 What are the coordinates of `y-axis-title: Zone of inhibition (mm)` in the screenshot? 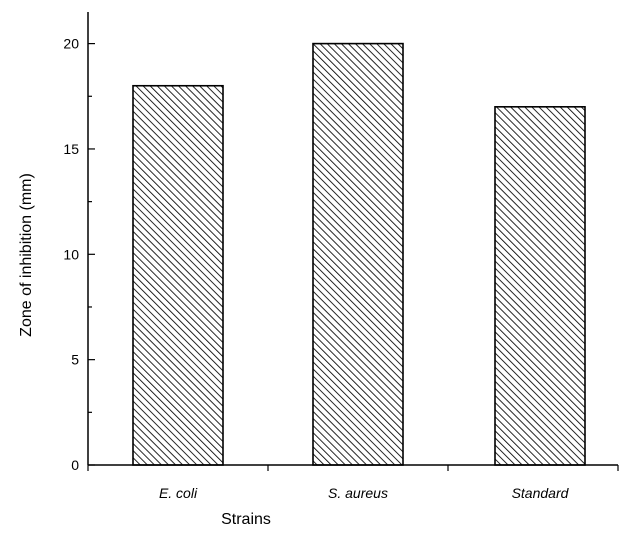 It's located at (26, 255).